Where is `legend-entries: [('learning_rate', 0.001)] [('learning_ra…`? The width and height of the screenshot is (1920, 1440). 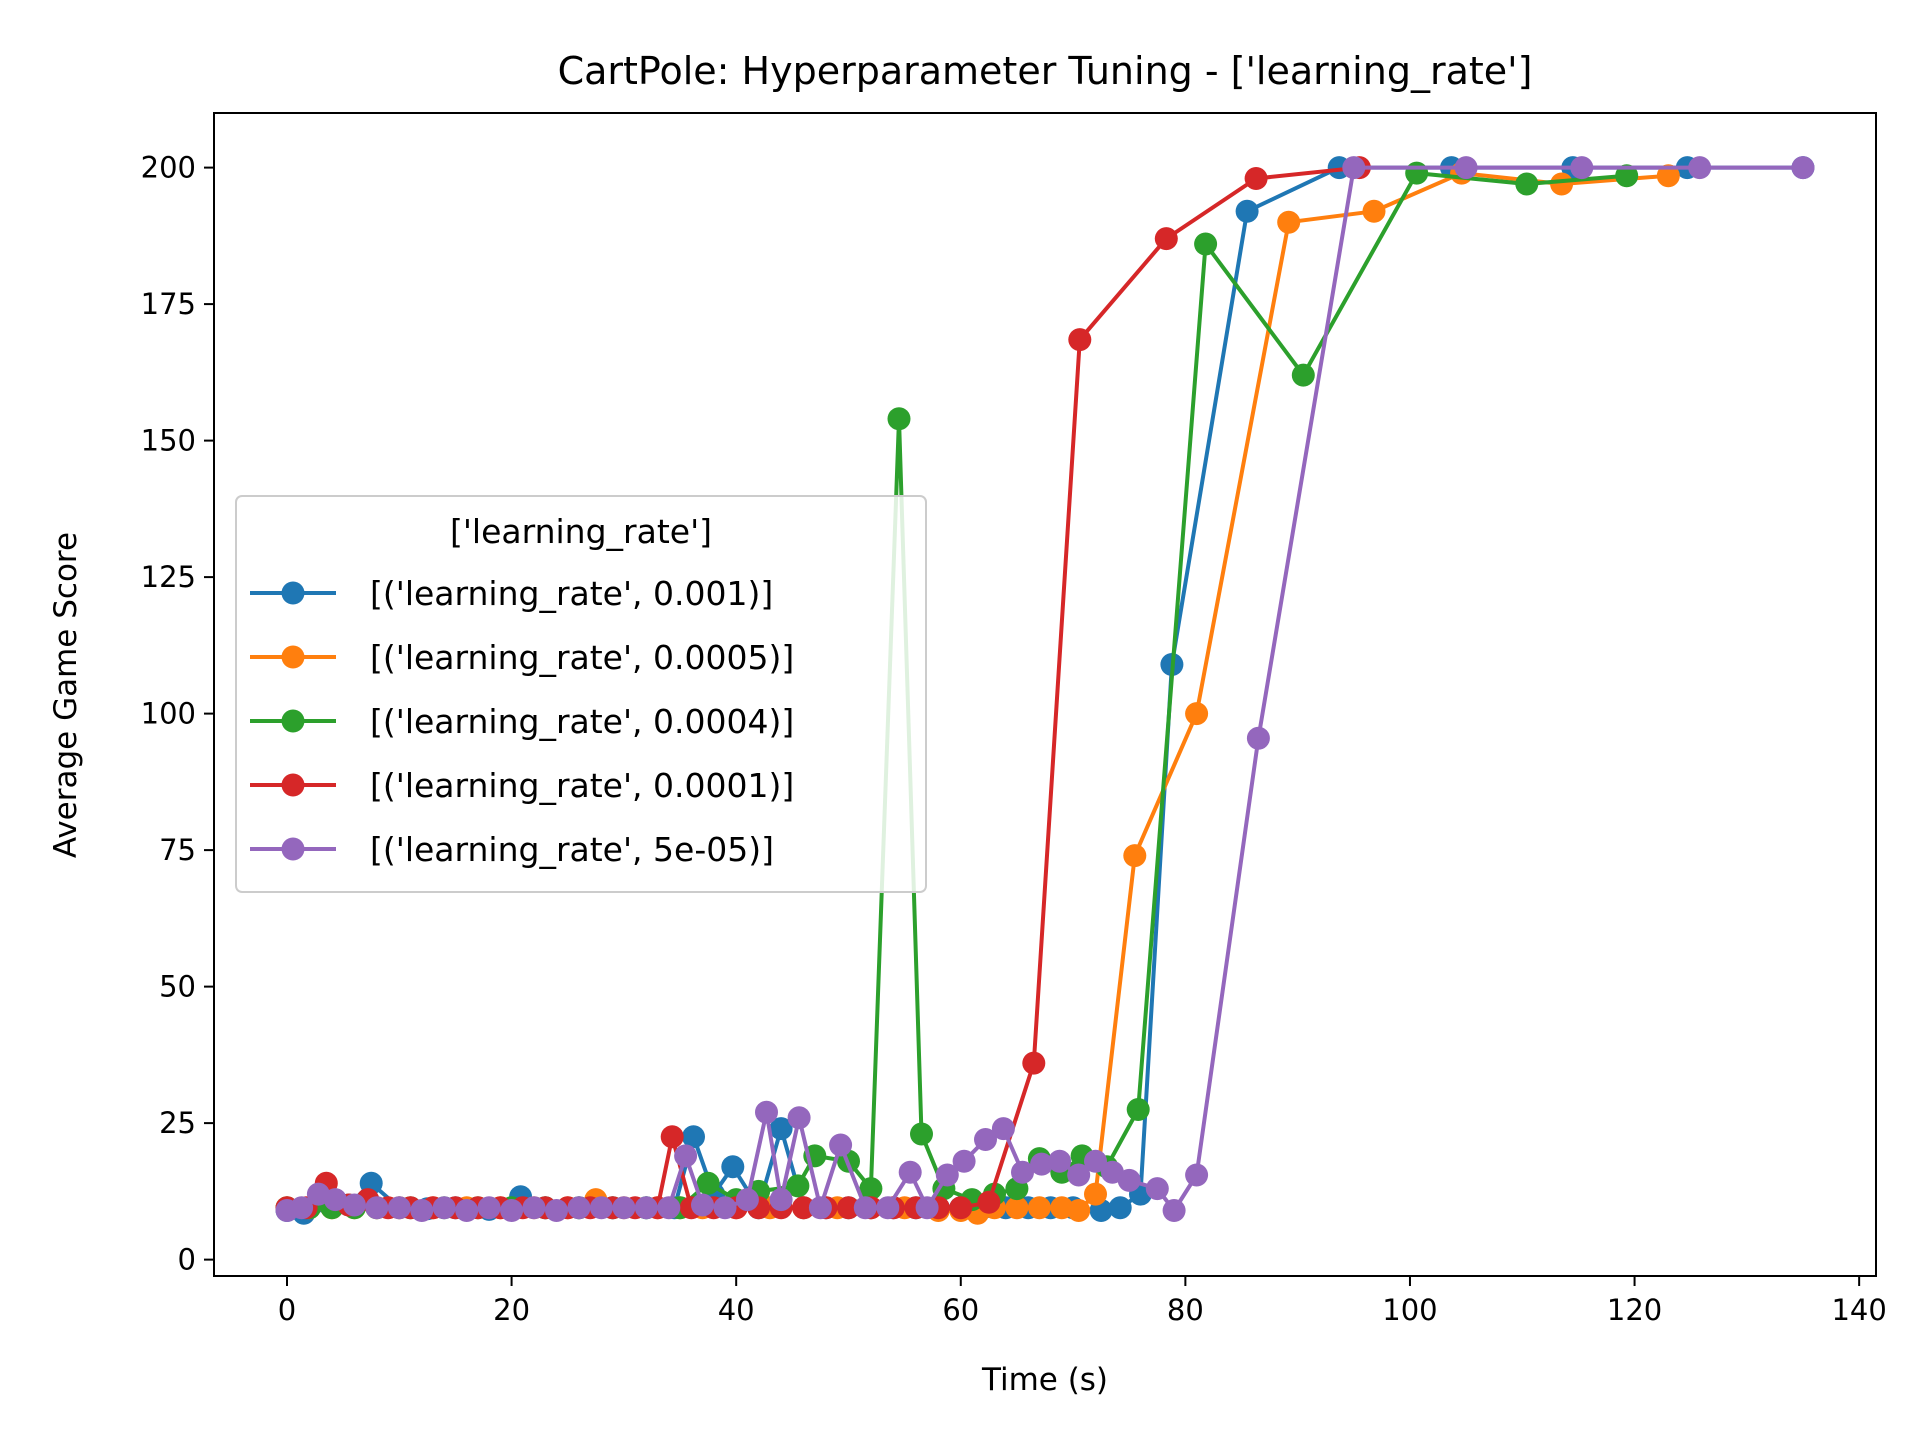
legend-entries: [('learning_rate', 0.001)] [('learning_ra… is located at coordinates (522, 721).